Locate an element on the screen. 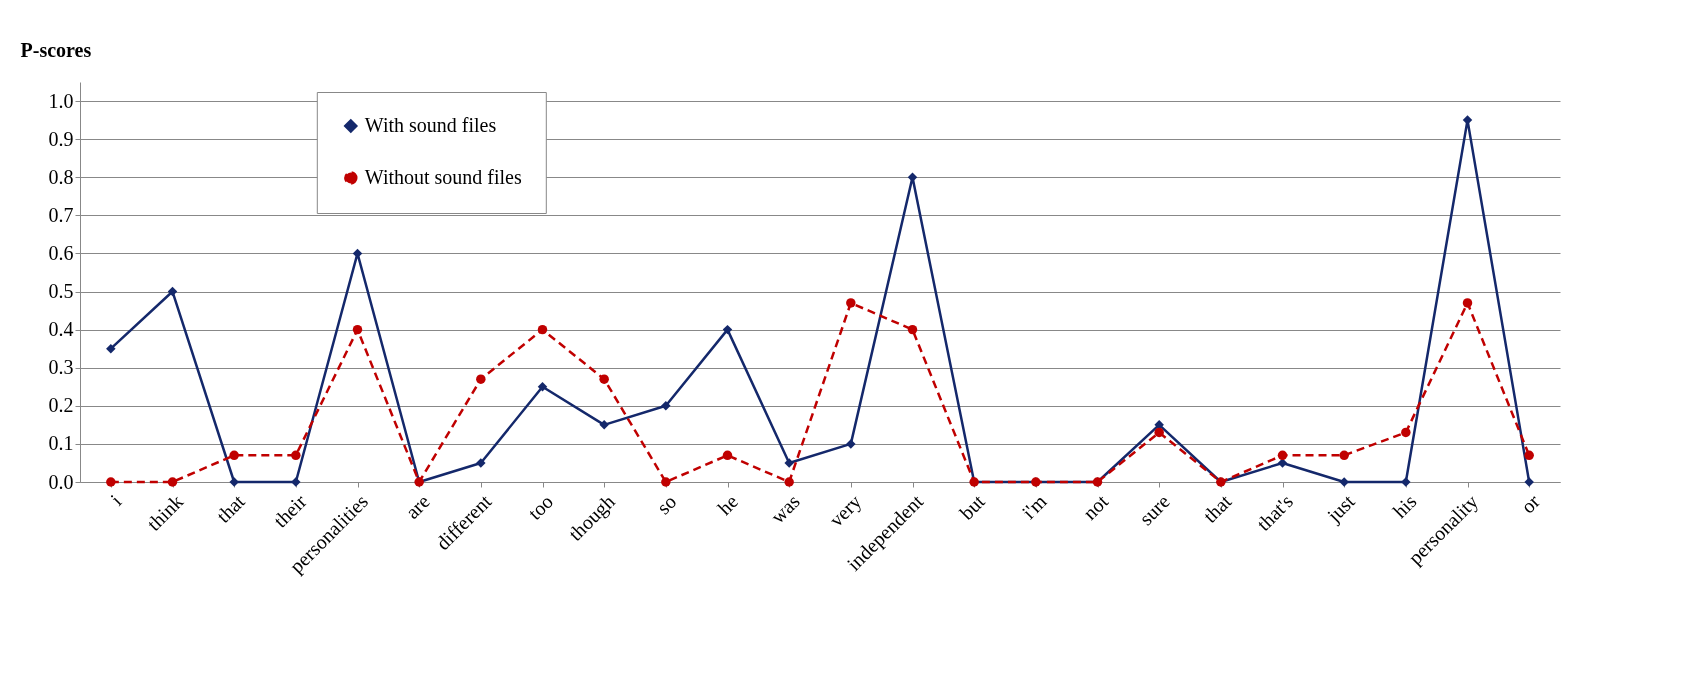  x-tick-label: was is located at coordinates (785, 508).